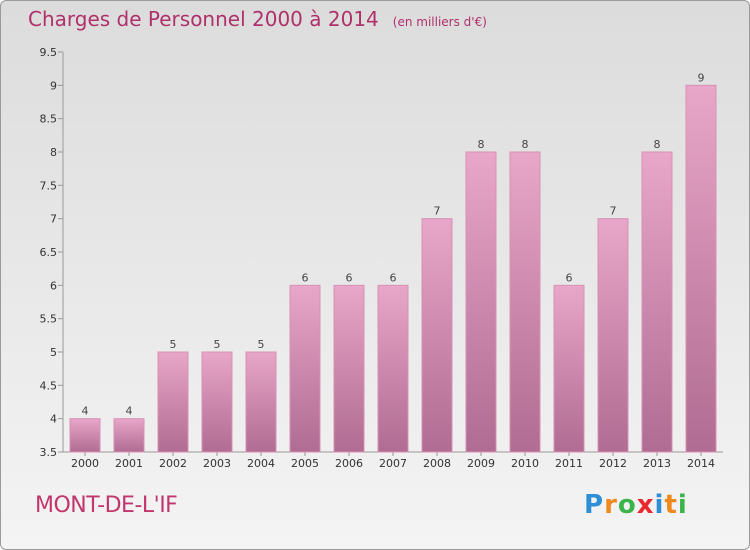 Image resolution: width=750 pixels, height=550 pixels. Describe the element at coordinates (106, 505) in the screenshot. I see `commune-name: MONT-DE-L'IF` at that location.